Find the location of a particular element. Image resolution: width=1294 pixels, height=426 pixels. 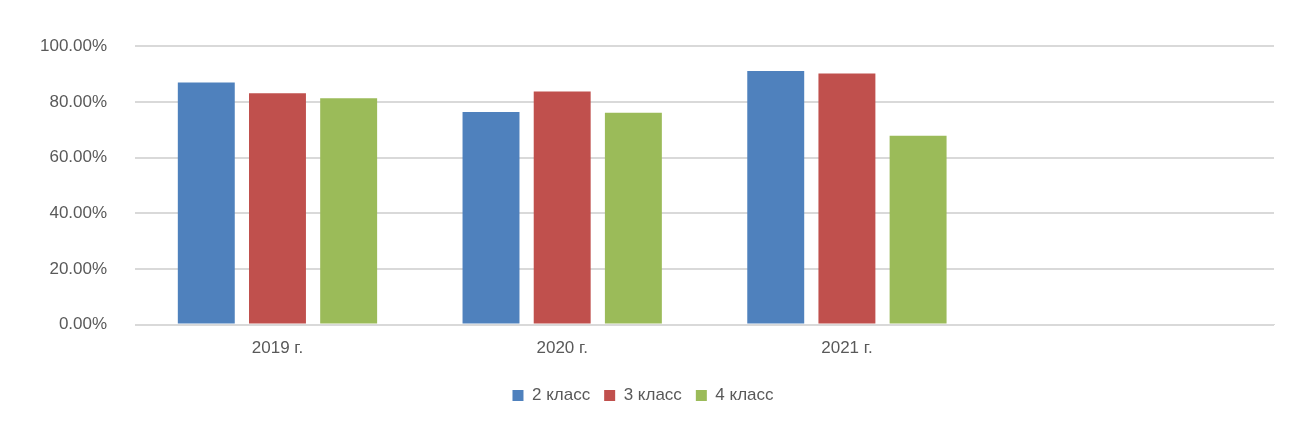

legend-label: 3 класс is located at coordinates (653, 395).